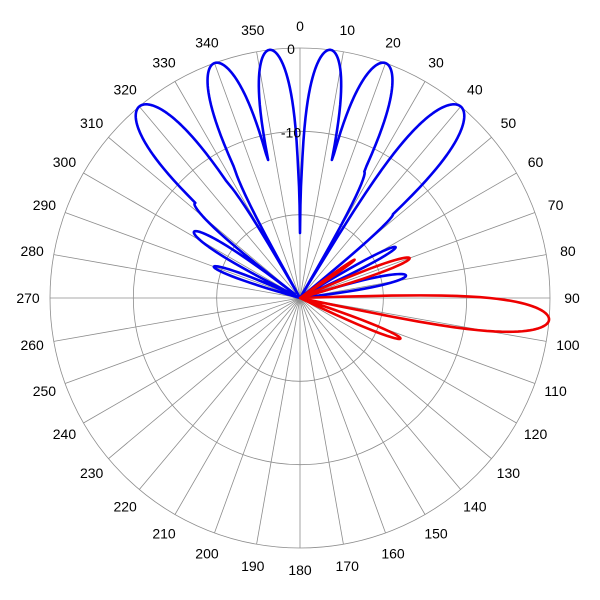 The image size is (600, 600). What do you see at coordinates (555, 391) in the screenshot?
I see `angle-tick-label: 110` at bounding box center [555, 391].